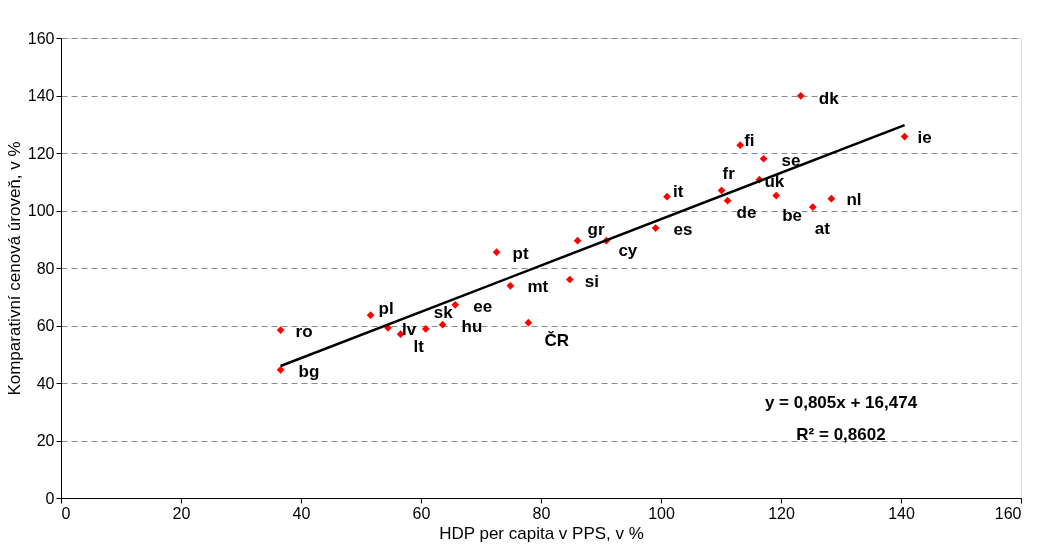 Image resolution: width=1047 pixels, height=546 pixels. Describe the element at coordinates (901, 513) in the screenshot. I see `x-tick-label: 140` at that location.